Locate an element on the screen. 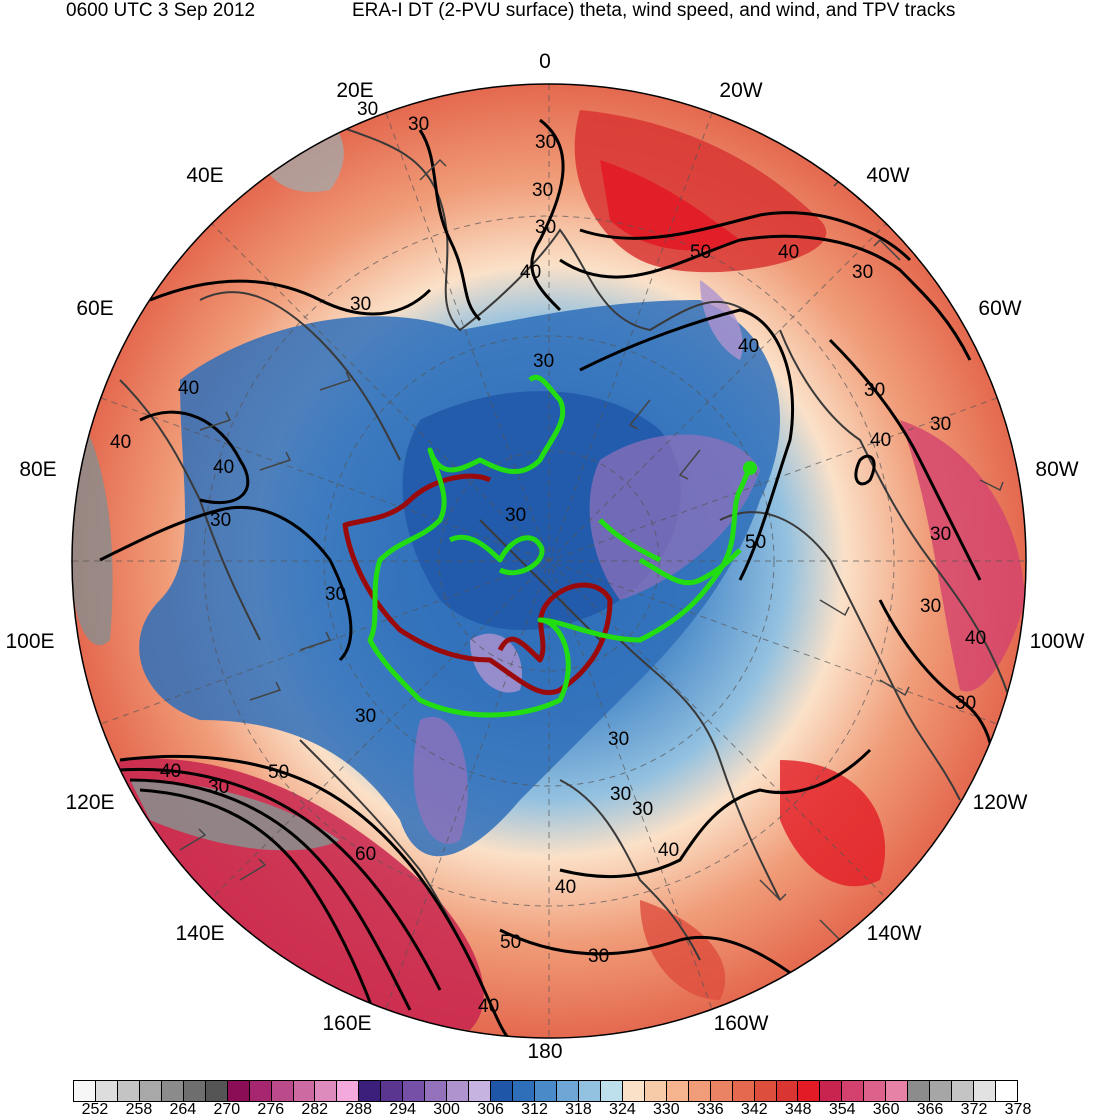 This screenshot has width=1099, height=1120. theta-colorbar is located at coordinates (545, 1091).